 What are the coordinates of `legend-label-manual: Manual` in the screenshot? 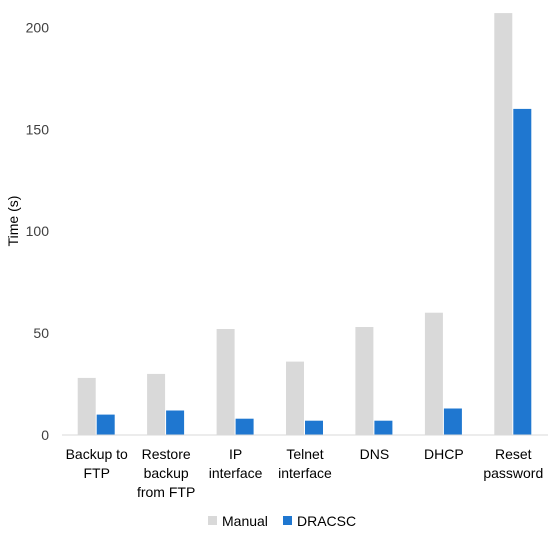 It's located at (245, 521).